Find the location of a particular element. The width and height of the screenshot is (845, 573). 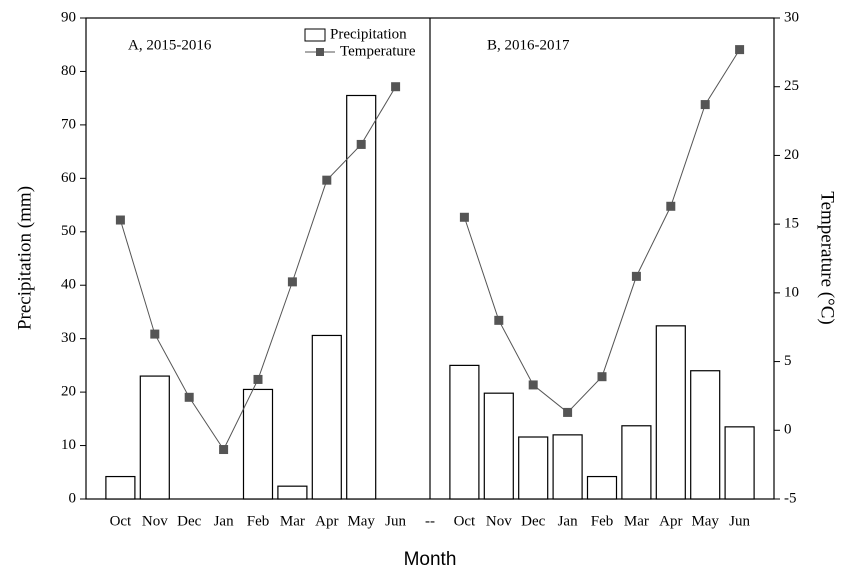

y2-axis-title: Temperature (°C) is located at coordinates (827, 257).